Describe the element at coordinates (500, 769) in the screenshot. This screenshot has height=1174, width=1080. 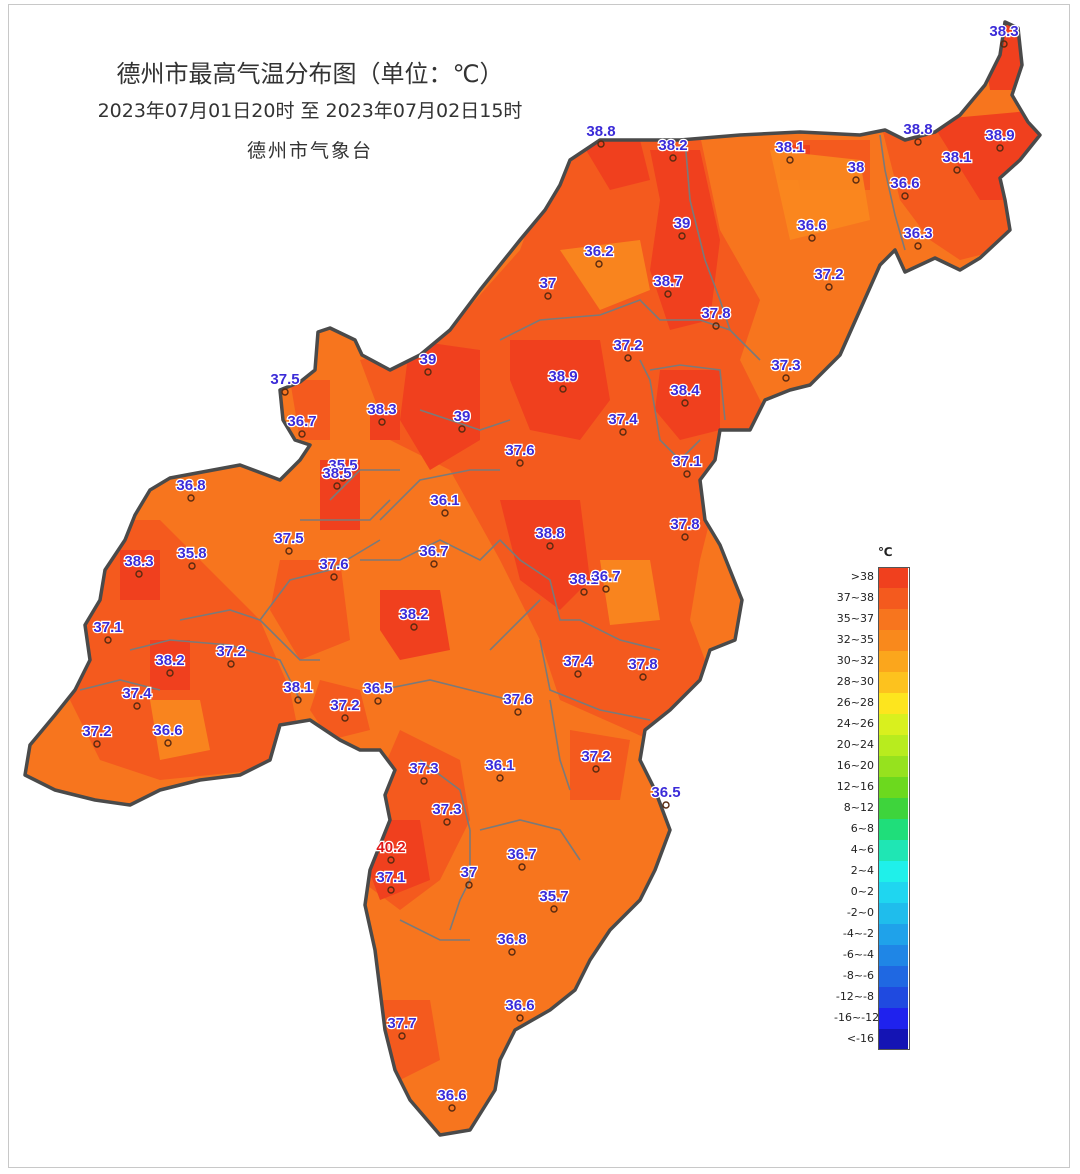
I see `station: 36.1` at that location.